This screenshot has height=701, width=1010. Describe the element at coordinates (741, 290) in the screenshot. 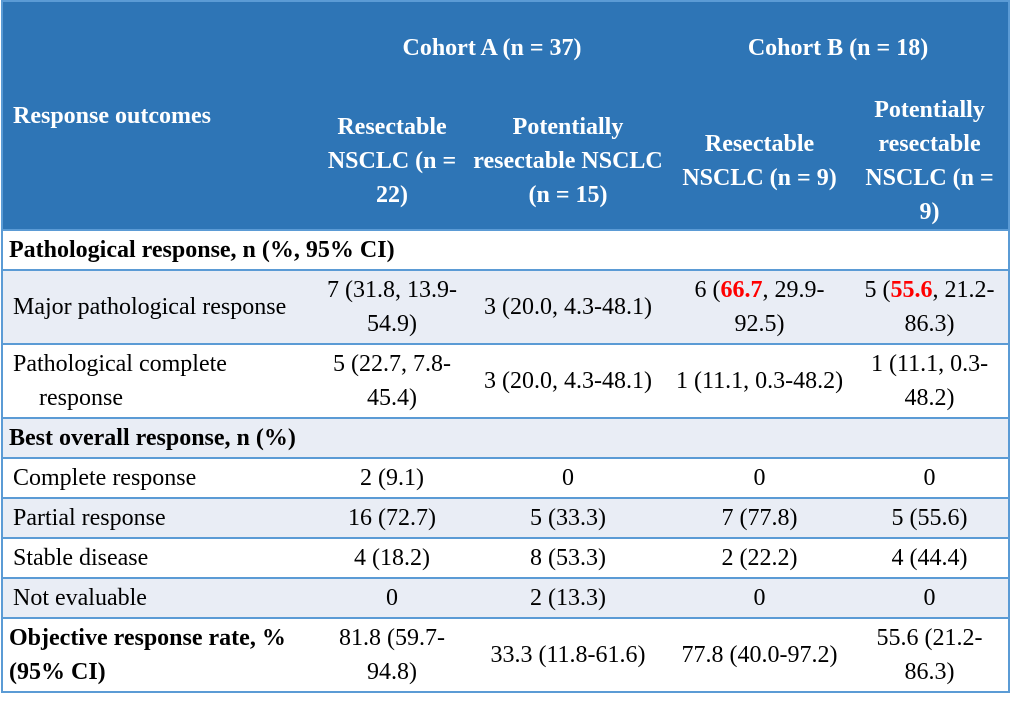

I see `highlight-value: 66.7` at that location.